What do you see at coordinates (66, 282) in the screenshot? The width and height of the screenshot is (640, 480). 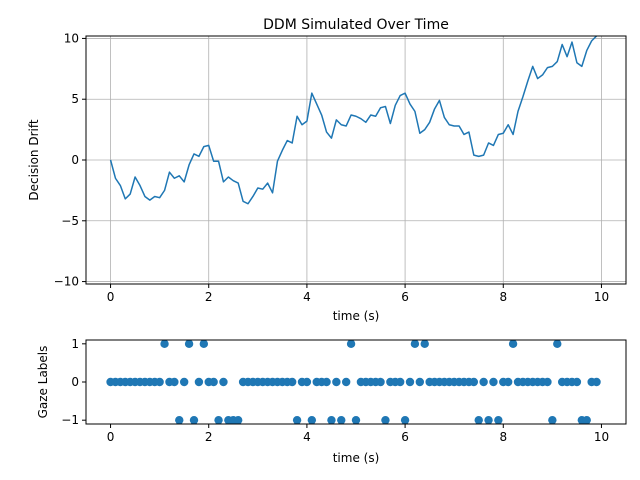 I see `drift-y-tick-label: −10` at bounding box center [66, 282].